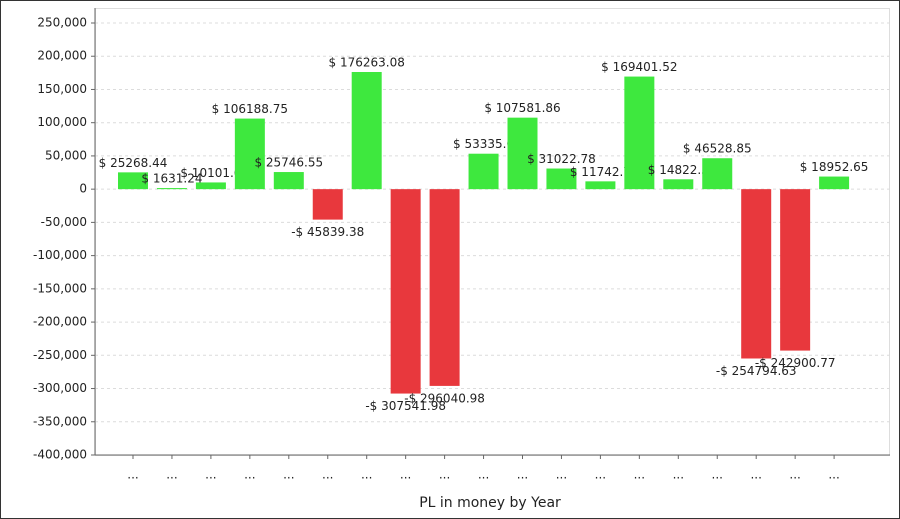 The height and width of the screenshot is (519, 900). What do you see at coordinates (171, 179) in the screenshot?
I see `data-label: $ 1631.24` at bounding box center [171, 179].